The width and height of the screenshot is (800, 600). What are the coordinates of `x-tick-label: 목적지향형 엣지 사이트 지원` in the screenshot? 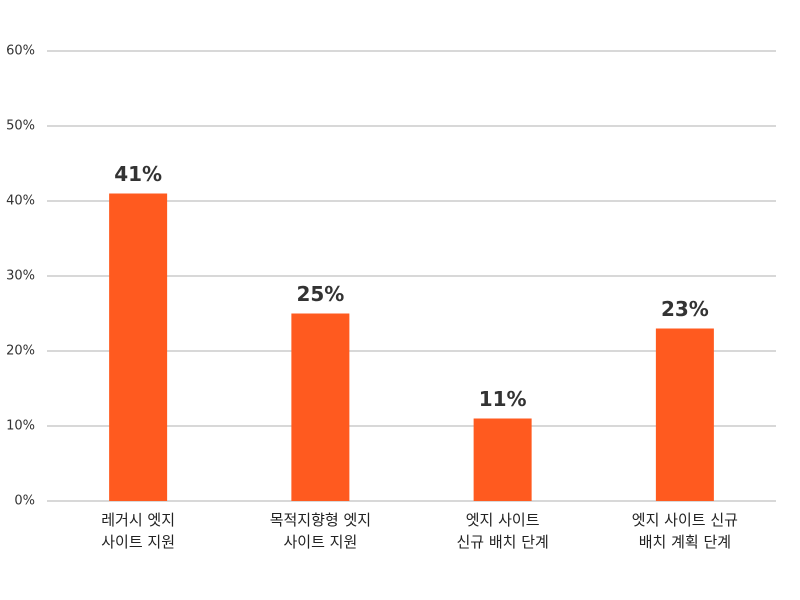 It's located at (320, 531).